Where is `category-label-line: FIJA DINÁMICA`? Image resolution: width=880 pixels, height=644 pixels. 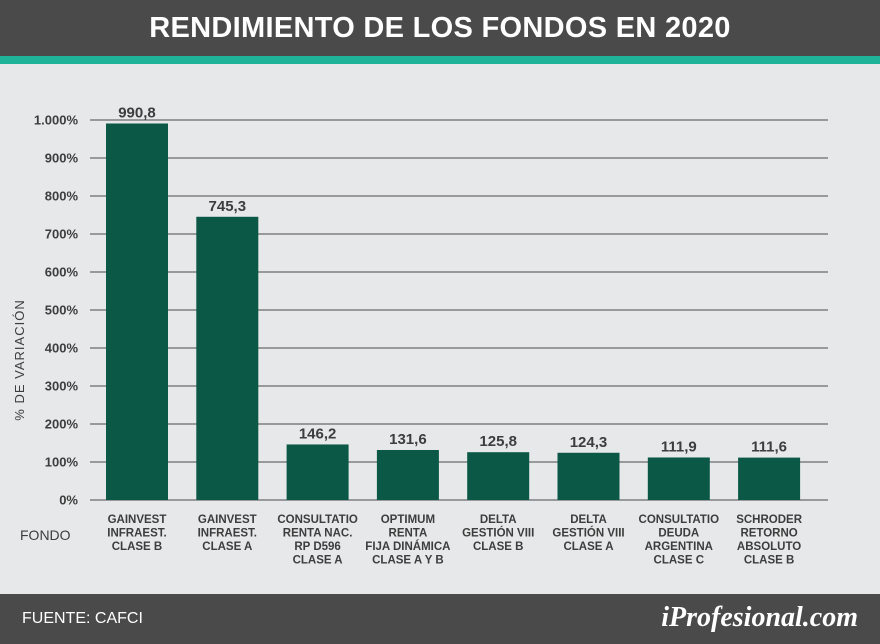 category-label-line: FIJA DINÁMICA is located at coordinates (407, 546).